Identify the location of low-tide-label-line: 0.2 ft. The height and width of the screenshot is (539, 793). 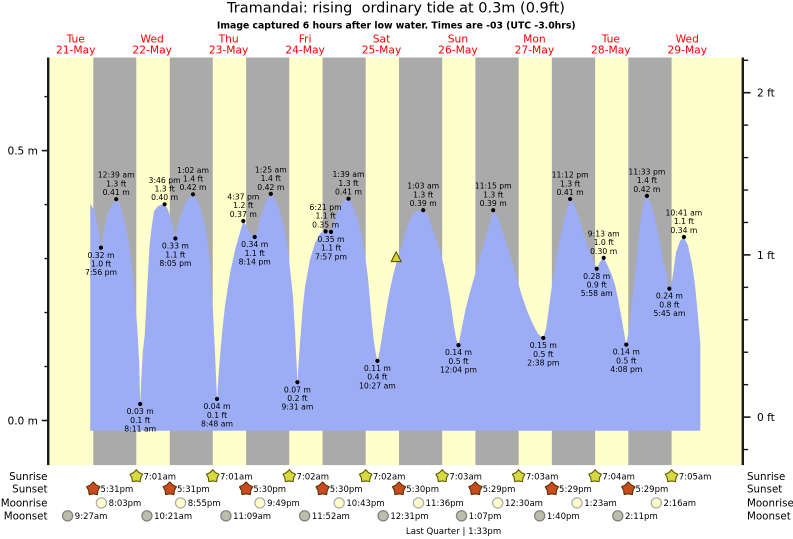
(297, 398).